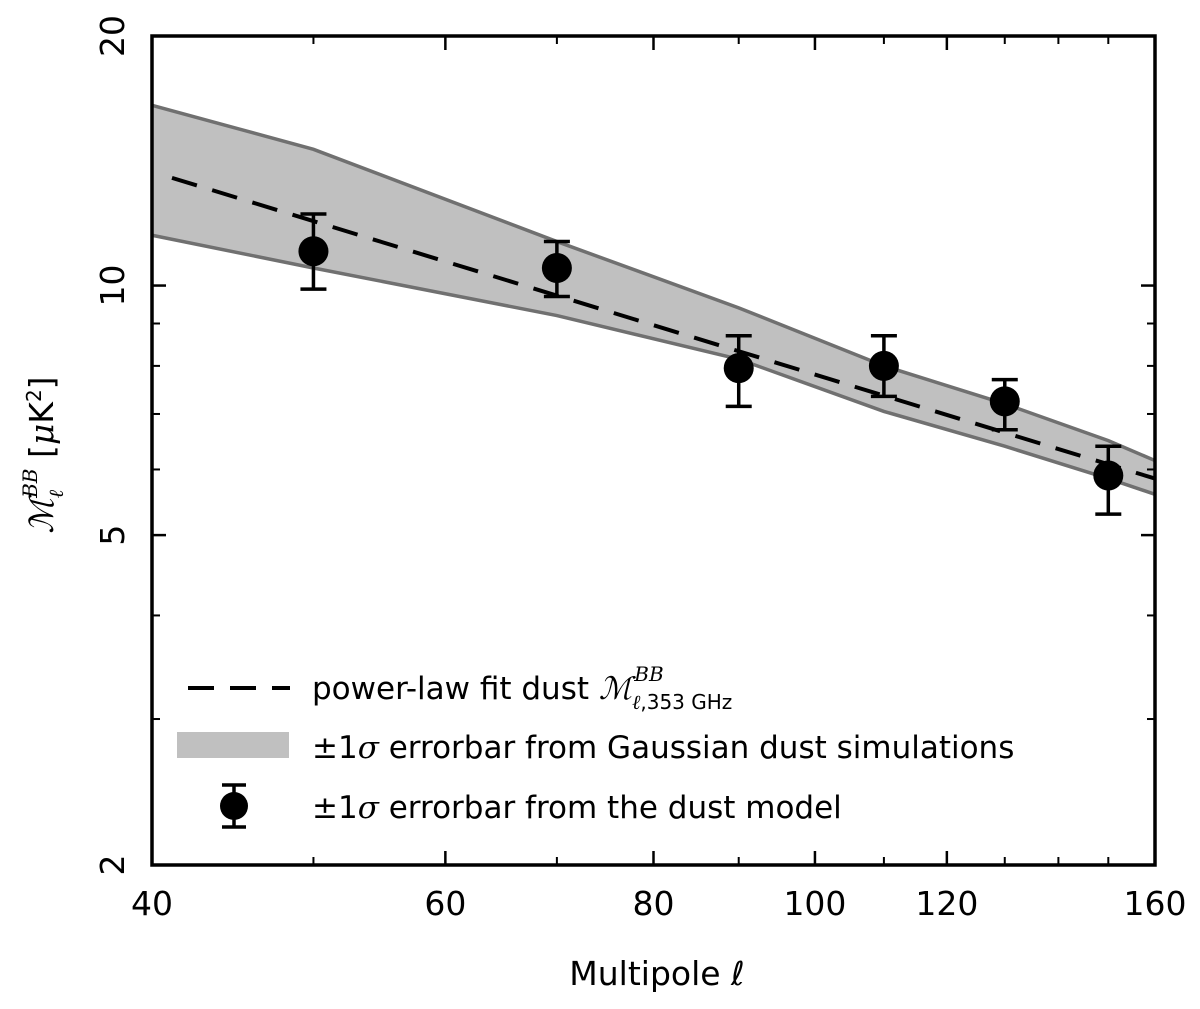 This screenshot has height=1009, width=1200. What do you see at coordinates (112, 36) in the screenshot?
I see `y-tick-label-20: 20` at bounding box center [112, 36].